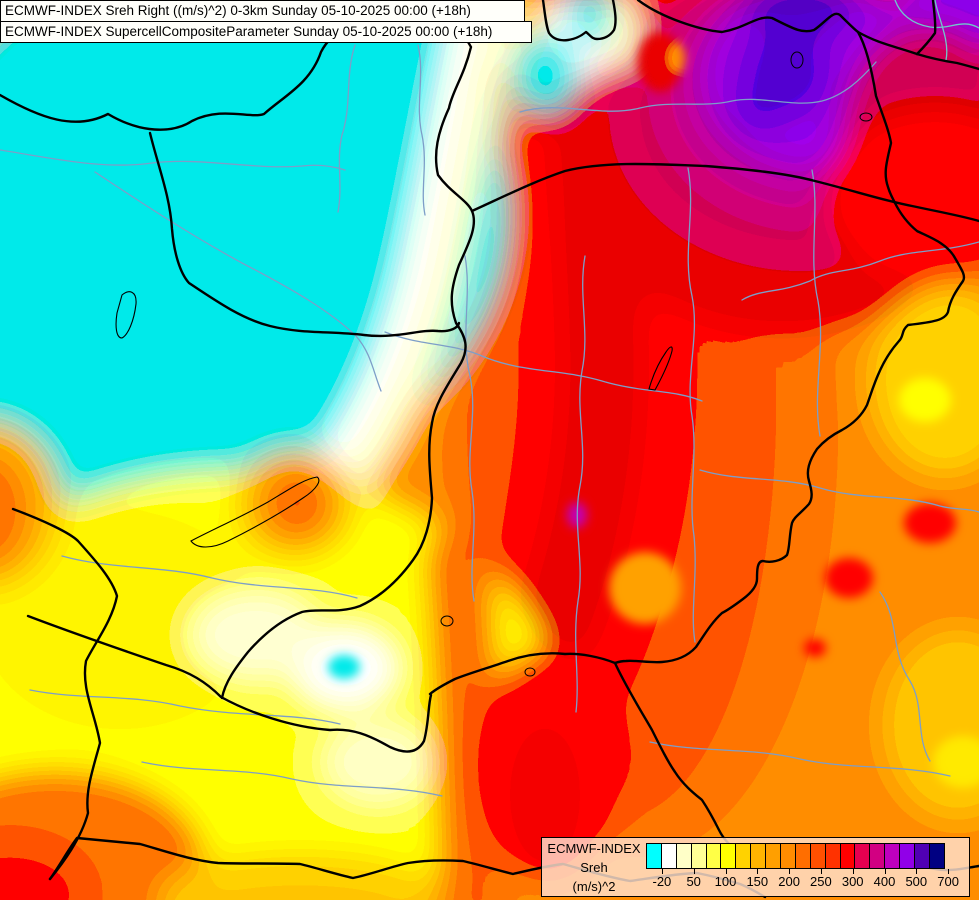 The height and width of the screenshot is (900, 979). I want to click on legend-tick-label: 250, so click(821, 881).